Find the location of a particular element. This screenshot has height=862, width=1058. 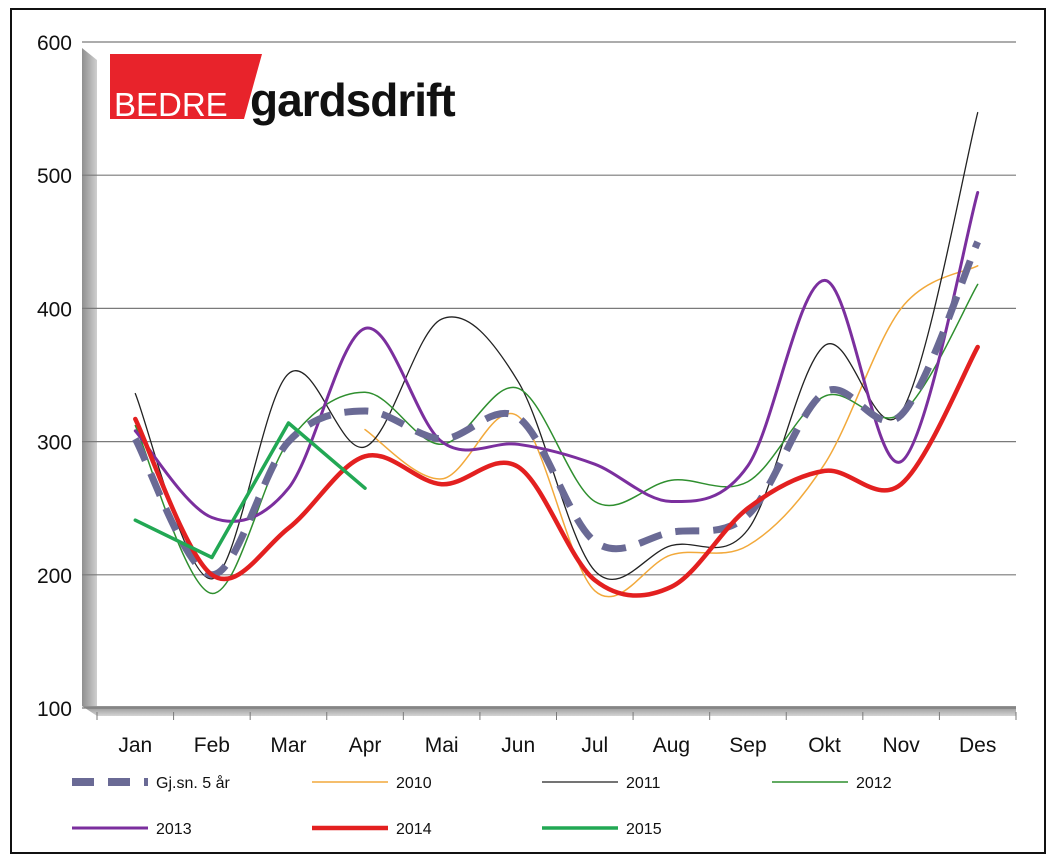

logo-word-gardsdrift: gardsdrift is located at coordinates (352, 100).